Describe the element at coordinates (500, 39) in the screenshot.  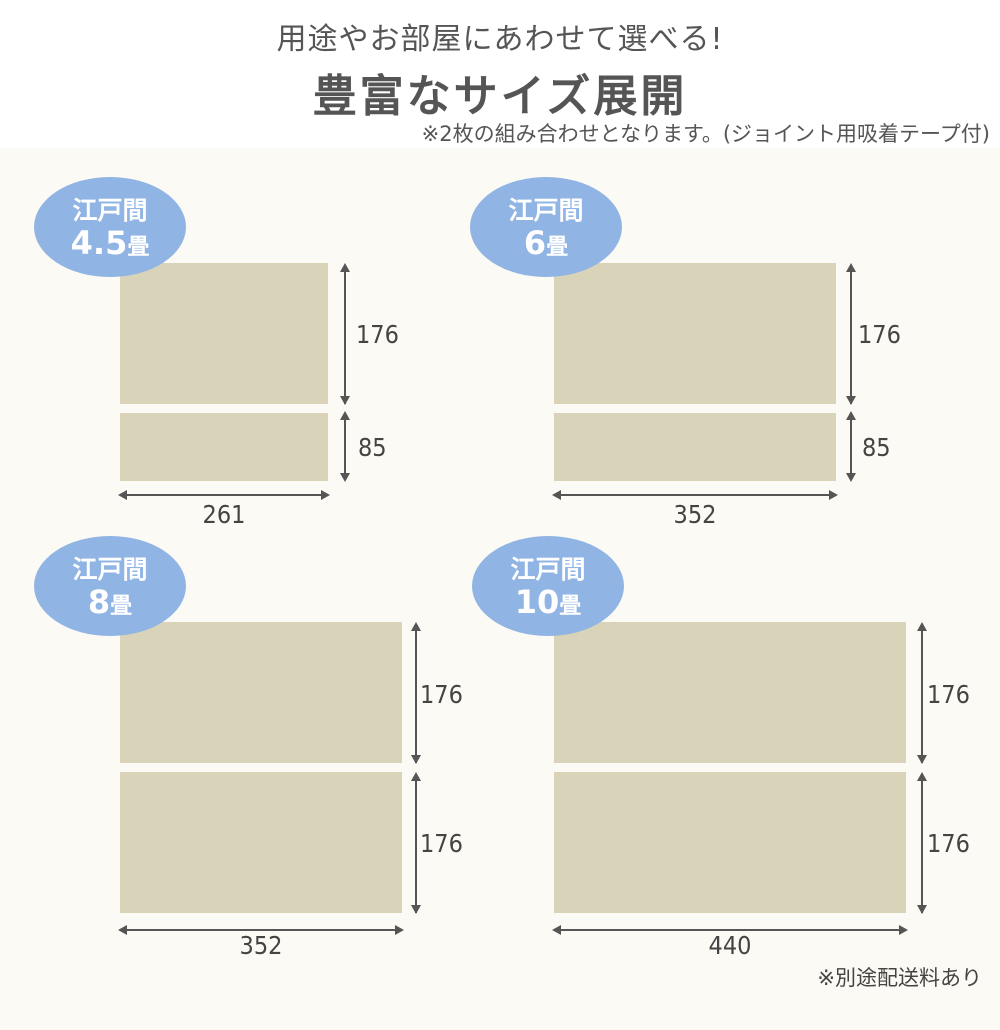
I see `subtitle: 用途やお部屋にあわせて選べる!` at that location.